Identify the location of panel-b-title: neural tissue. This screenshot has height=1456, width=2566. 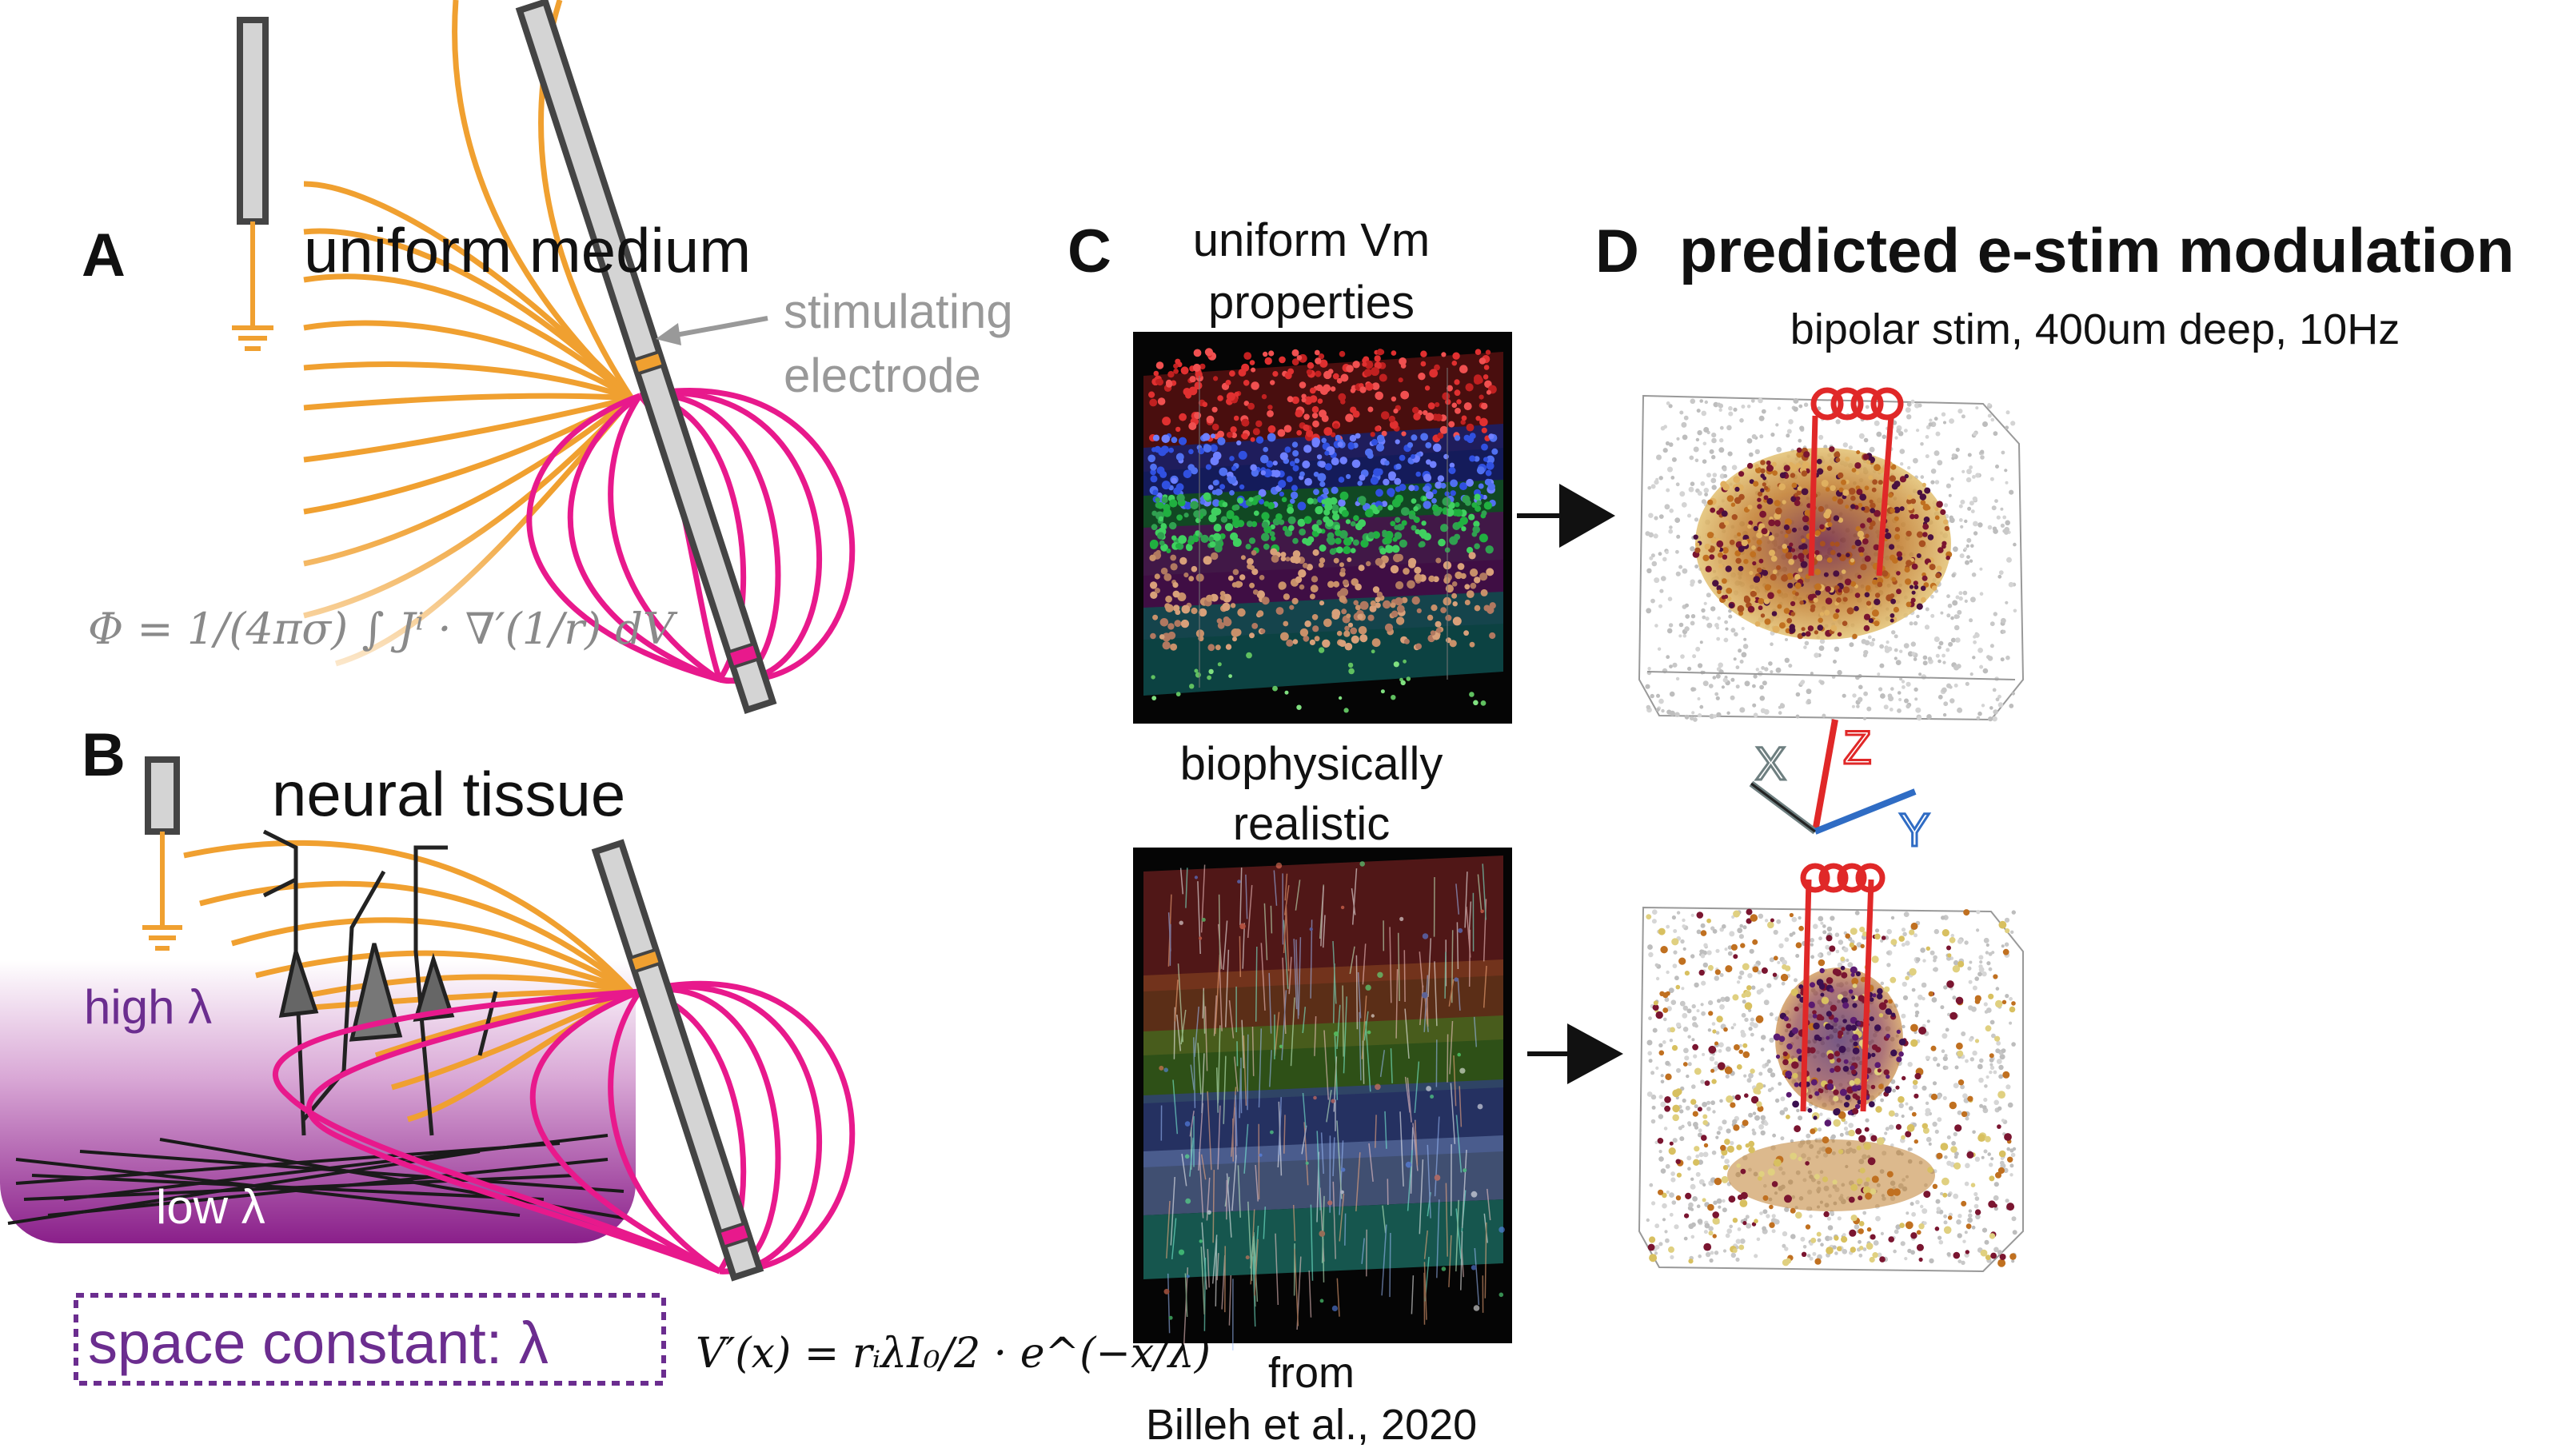
(448, 794).